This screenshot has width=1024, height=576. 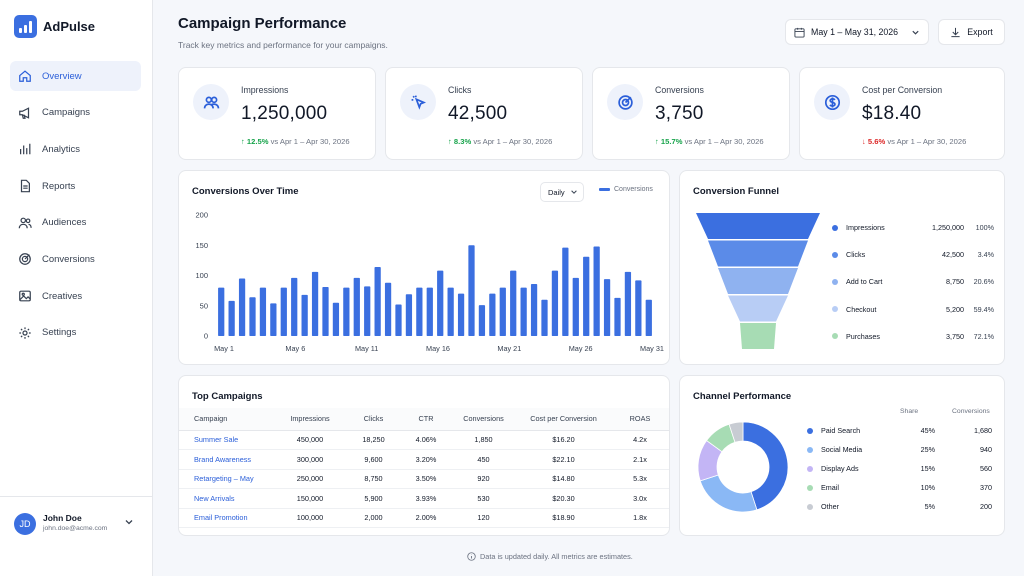 I want to click on channel-label: Display Ads, so click(x=840, y=468).